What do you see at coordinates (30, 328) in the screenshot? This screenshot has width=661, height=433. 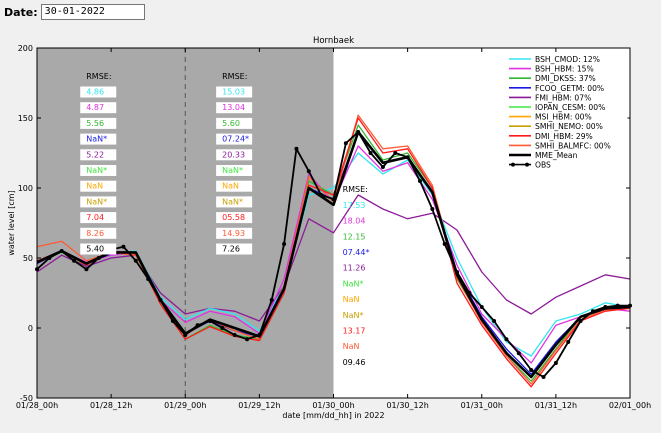 I see `y-tick-label: 0` at bounding box center [30, 328].